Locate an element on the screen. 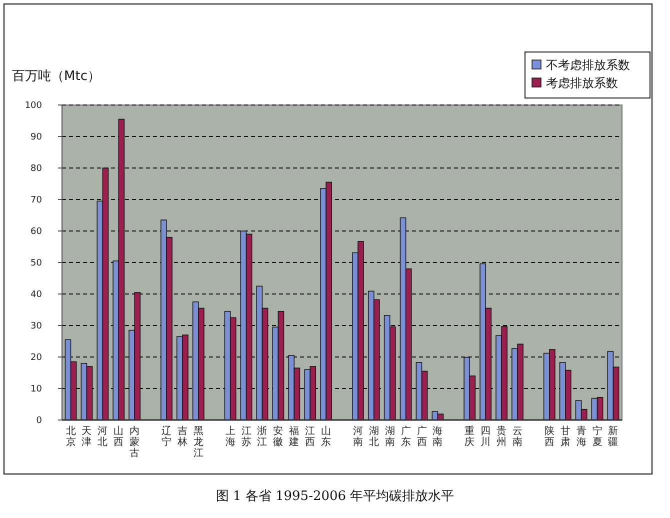  x-tick-label: 新疆 is located at coordinates (613, 436).